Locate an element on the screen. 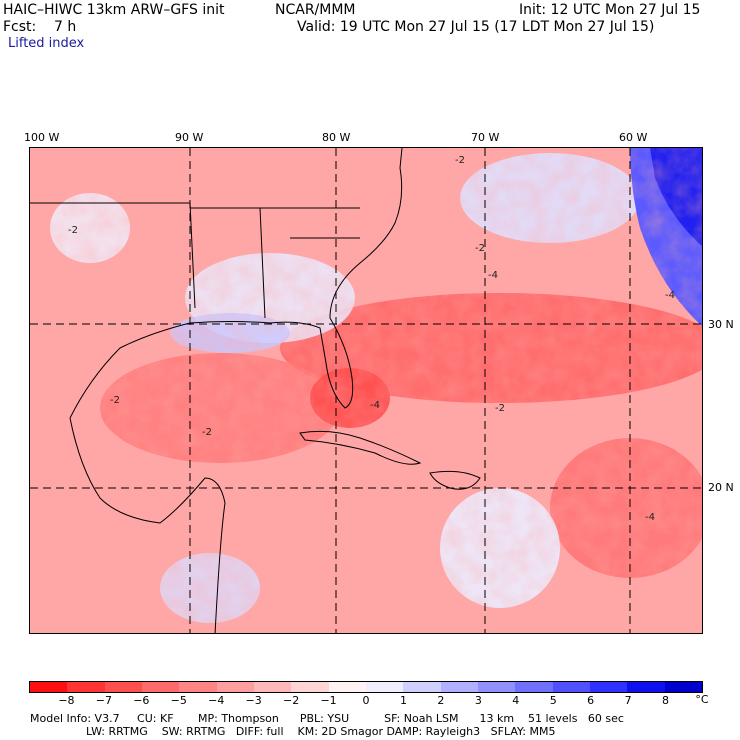  colorbar-tick-label: 2 is located at coordinates (441, 700).